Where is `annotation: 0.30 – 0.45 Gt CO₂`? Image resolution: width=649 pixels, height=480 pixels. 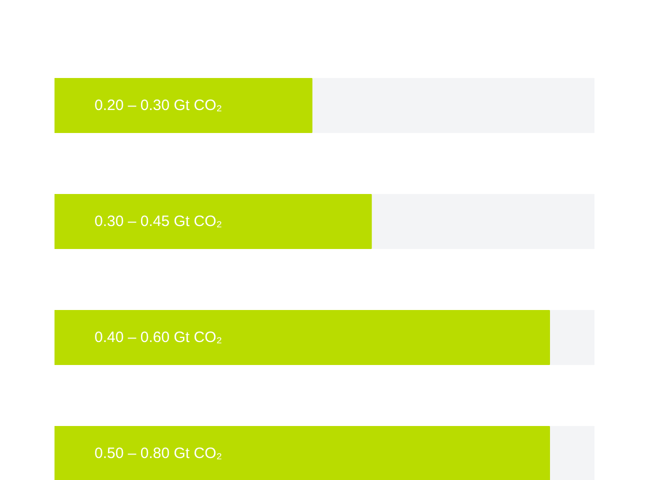 annotation: 0.30 – 0.45 Gt CO₂ is located at coordinates (158, 221).